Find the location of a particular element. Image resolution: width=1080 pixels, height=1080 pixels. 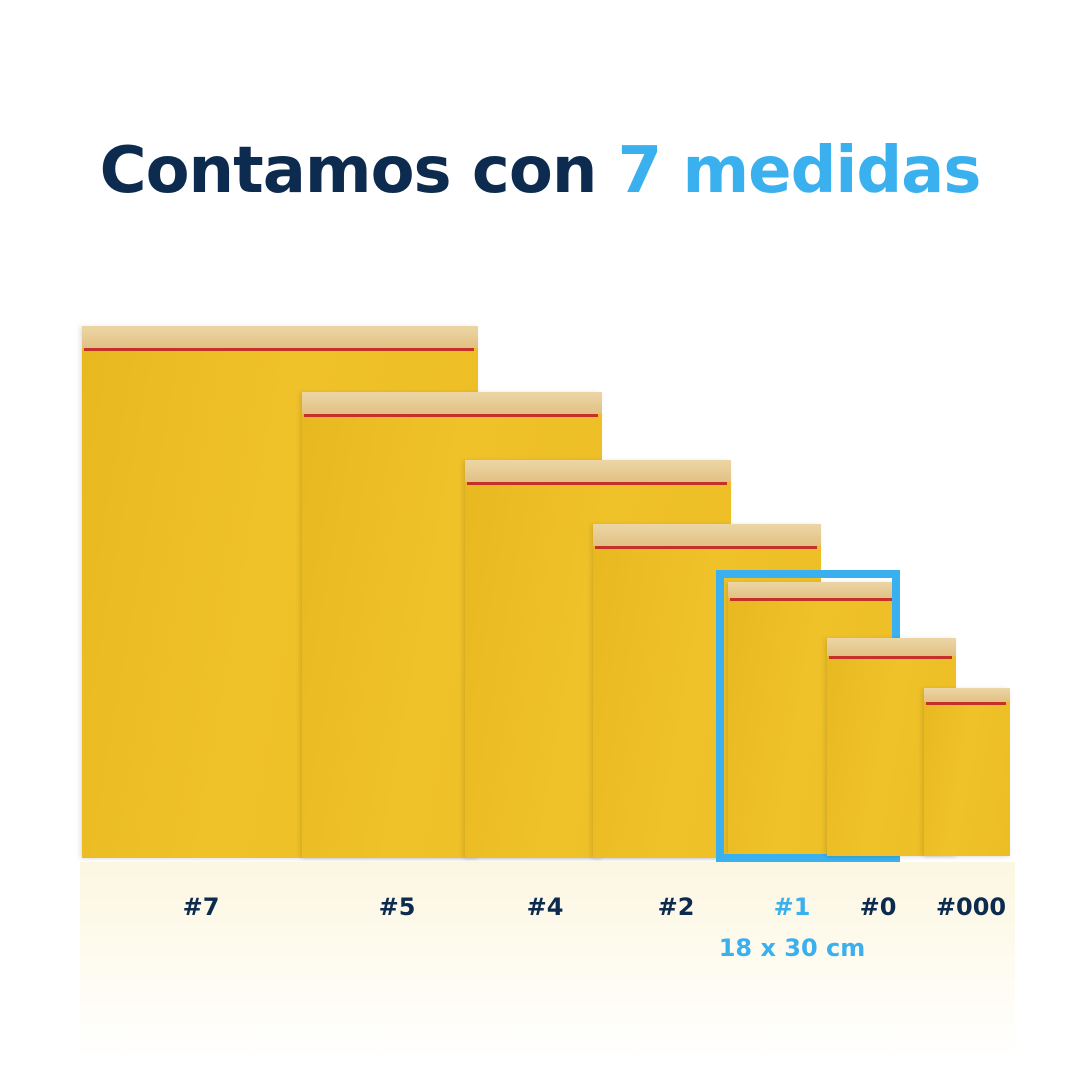

size-label-4: #4 is located at coordinates (545, 907).